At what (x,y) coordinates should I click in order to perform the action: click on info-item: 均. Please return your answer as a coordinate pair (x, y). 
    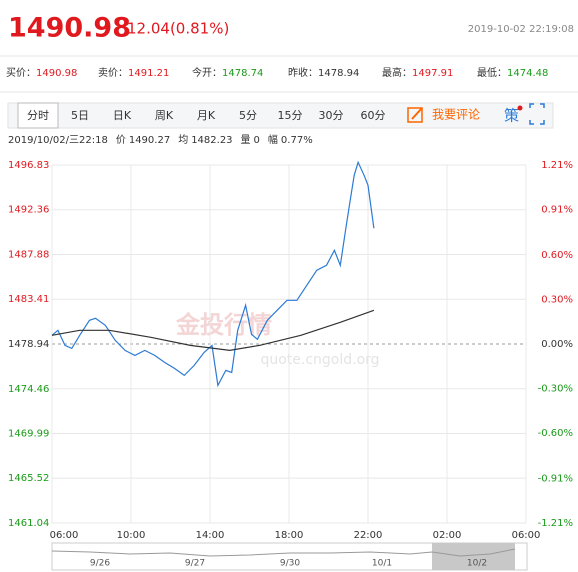
    Looking at the image, I should click on (183, 140).